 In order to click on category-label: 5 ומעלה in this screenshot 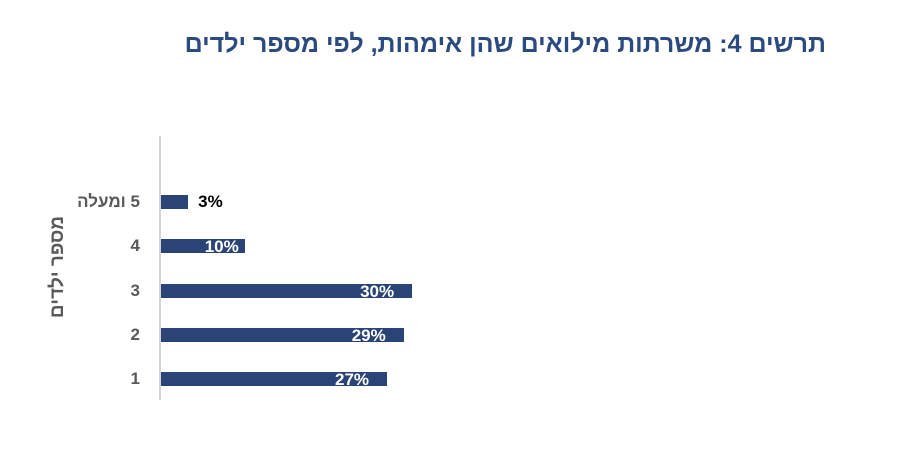, I will do `click(108, 201)`.